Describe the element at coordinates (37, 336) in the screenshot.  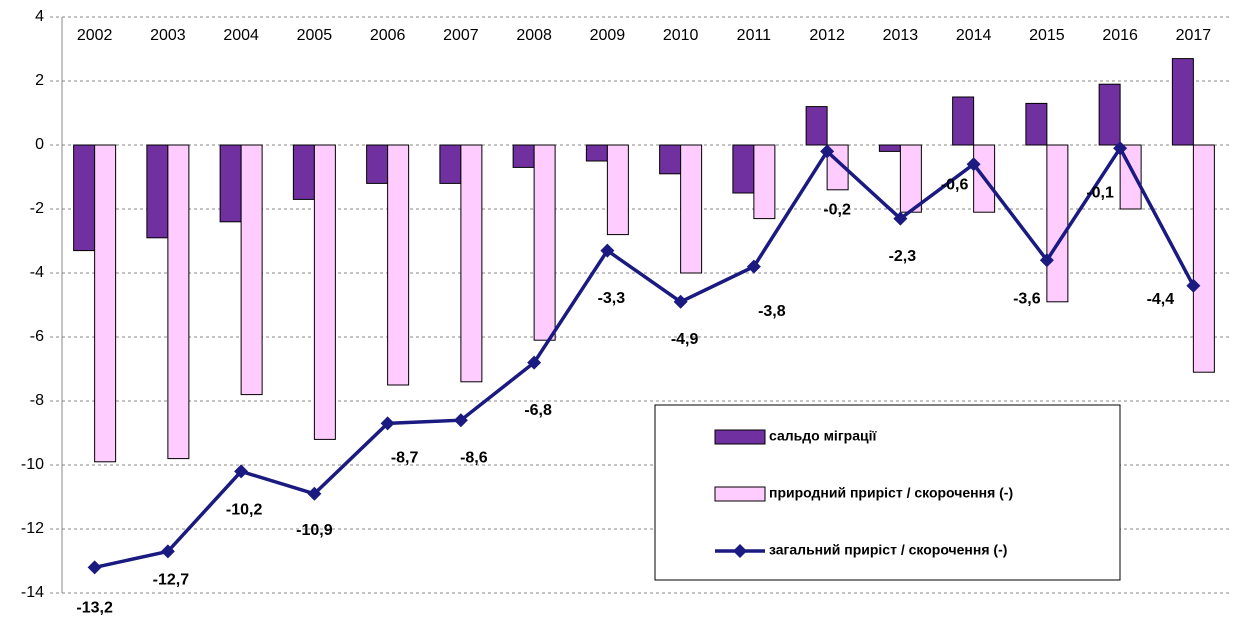
I see `y-tick-label: -6` at that location.